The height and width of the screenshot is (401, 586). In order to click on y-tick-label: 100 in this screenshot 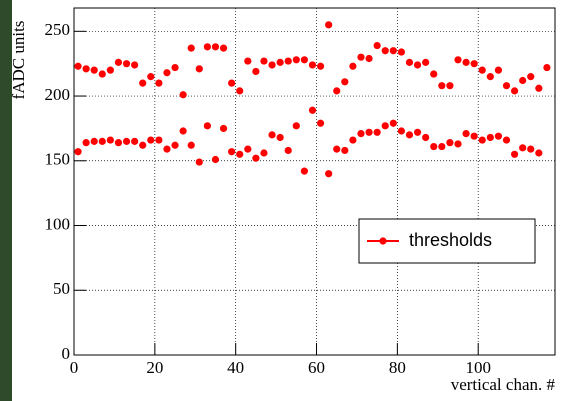, I will do `click(58, 223)`.